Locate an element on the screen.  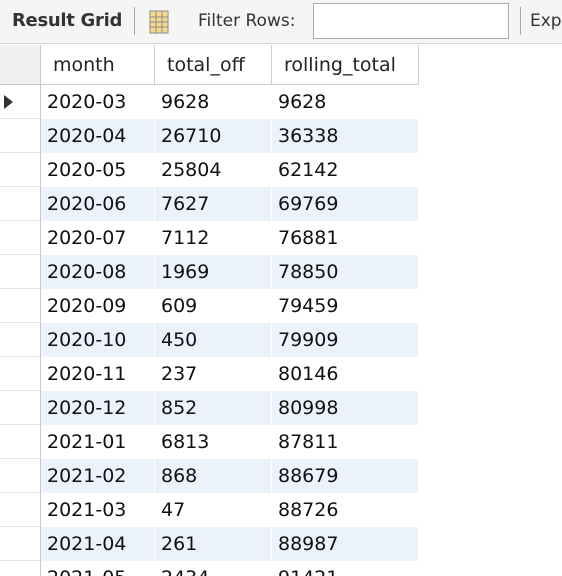
table-row: 2021-02 868 88679 is located at coordinates (281, 476).